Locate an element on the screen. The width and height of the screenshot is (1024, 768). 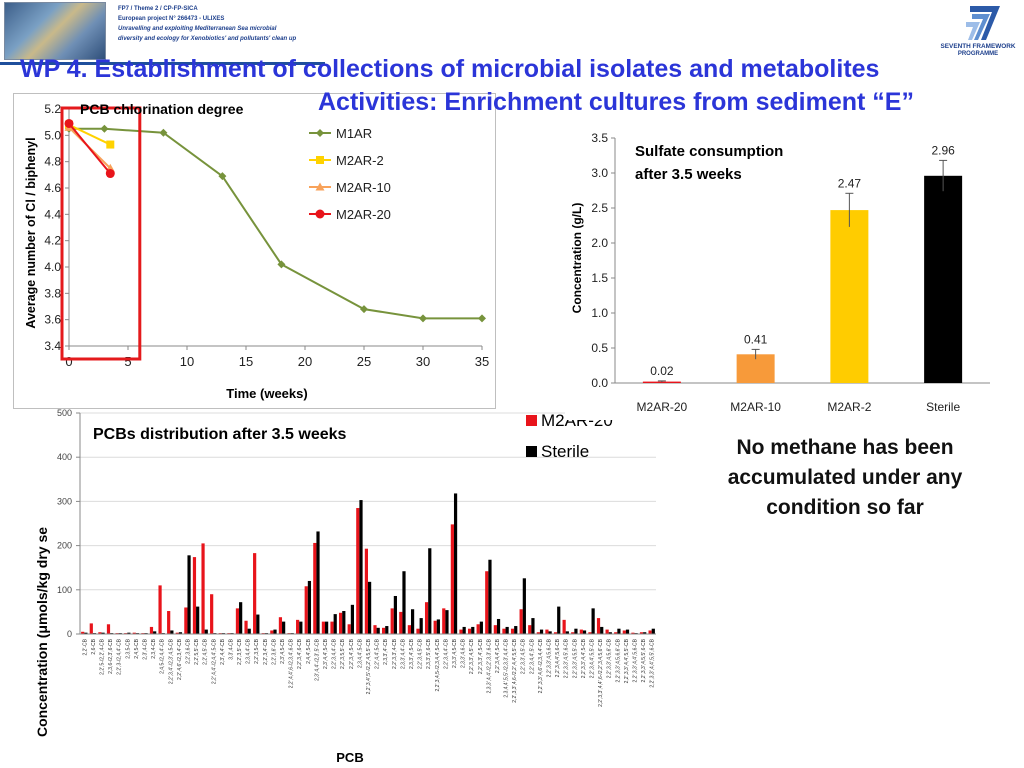
y-tick-label: 0.5 is located at coordinates (599, 348).